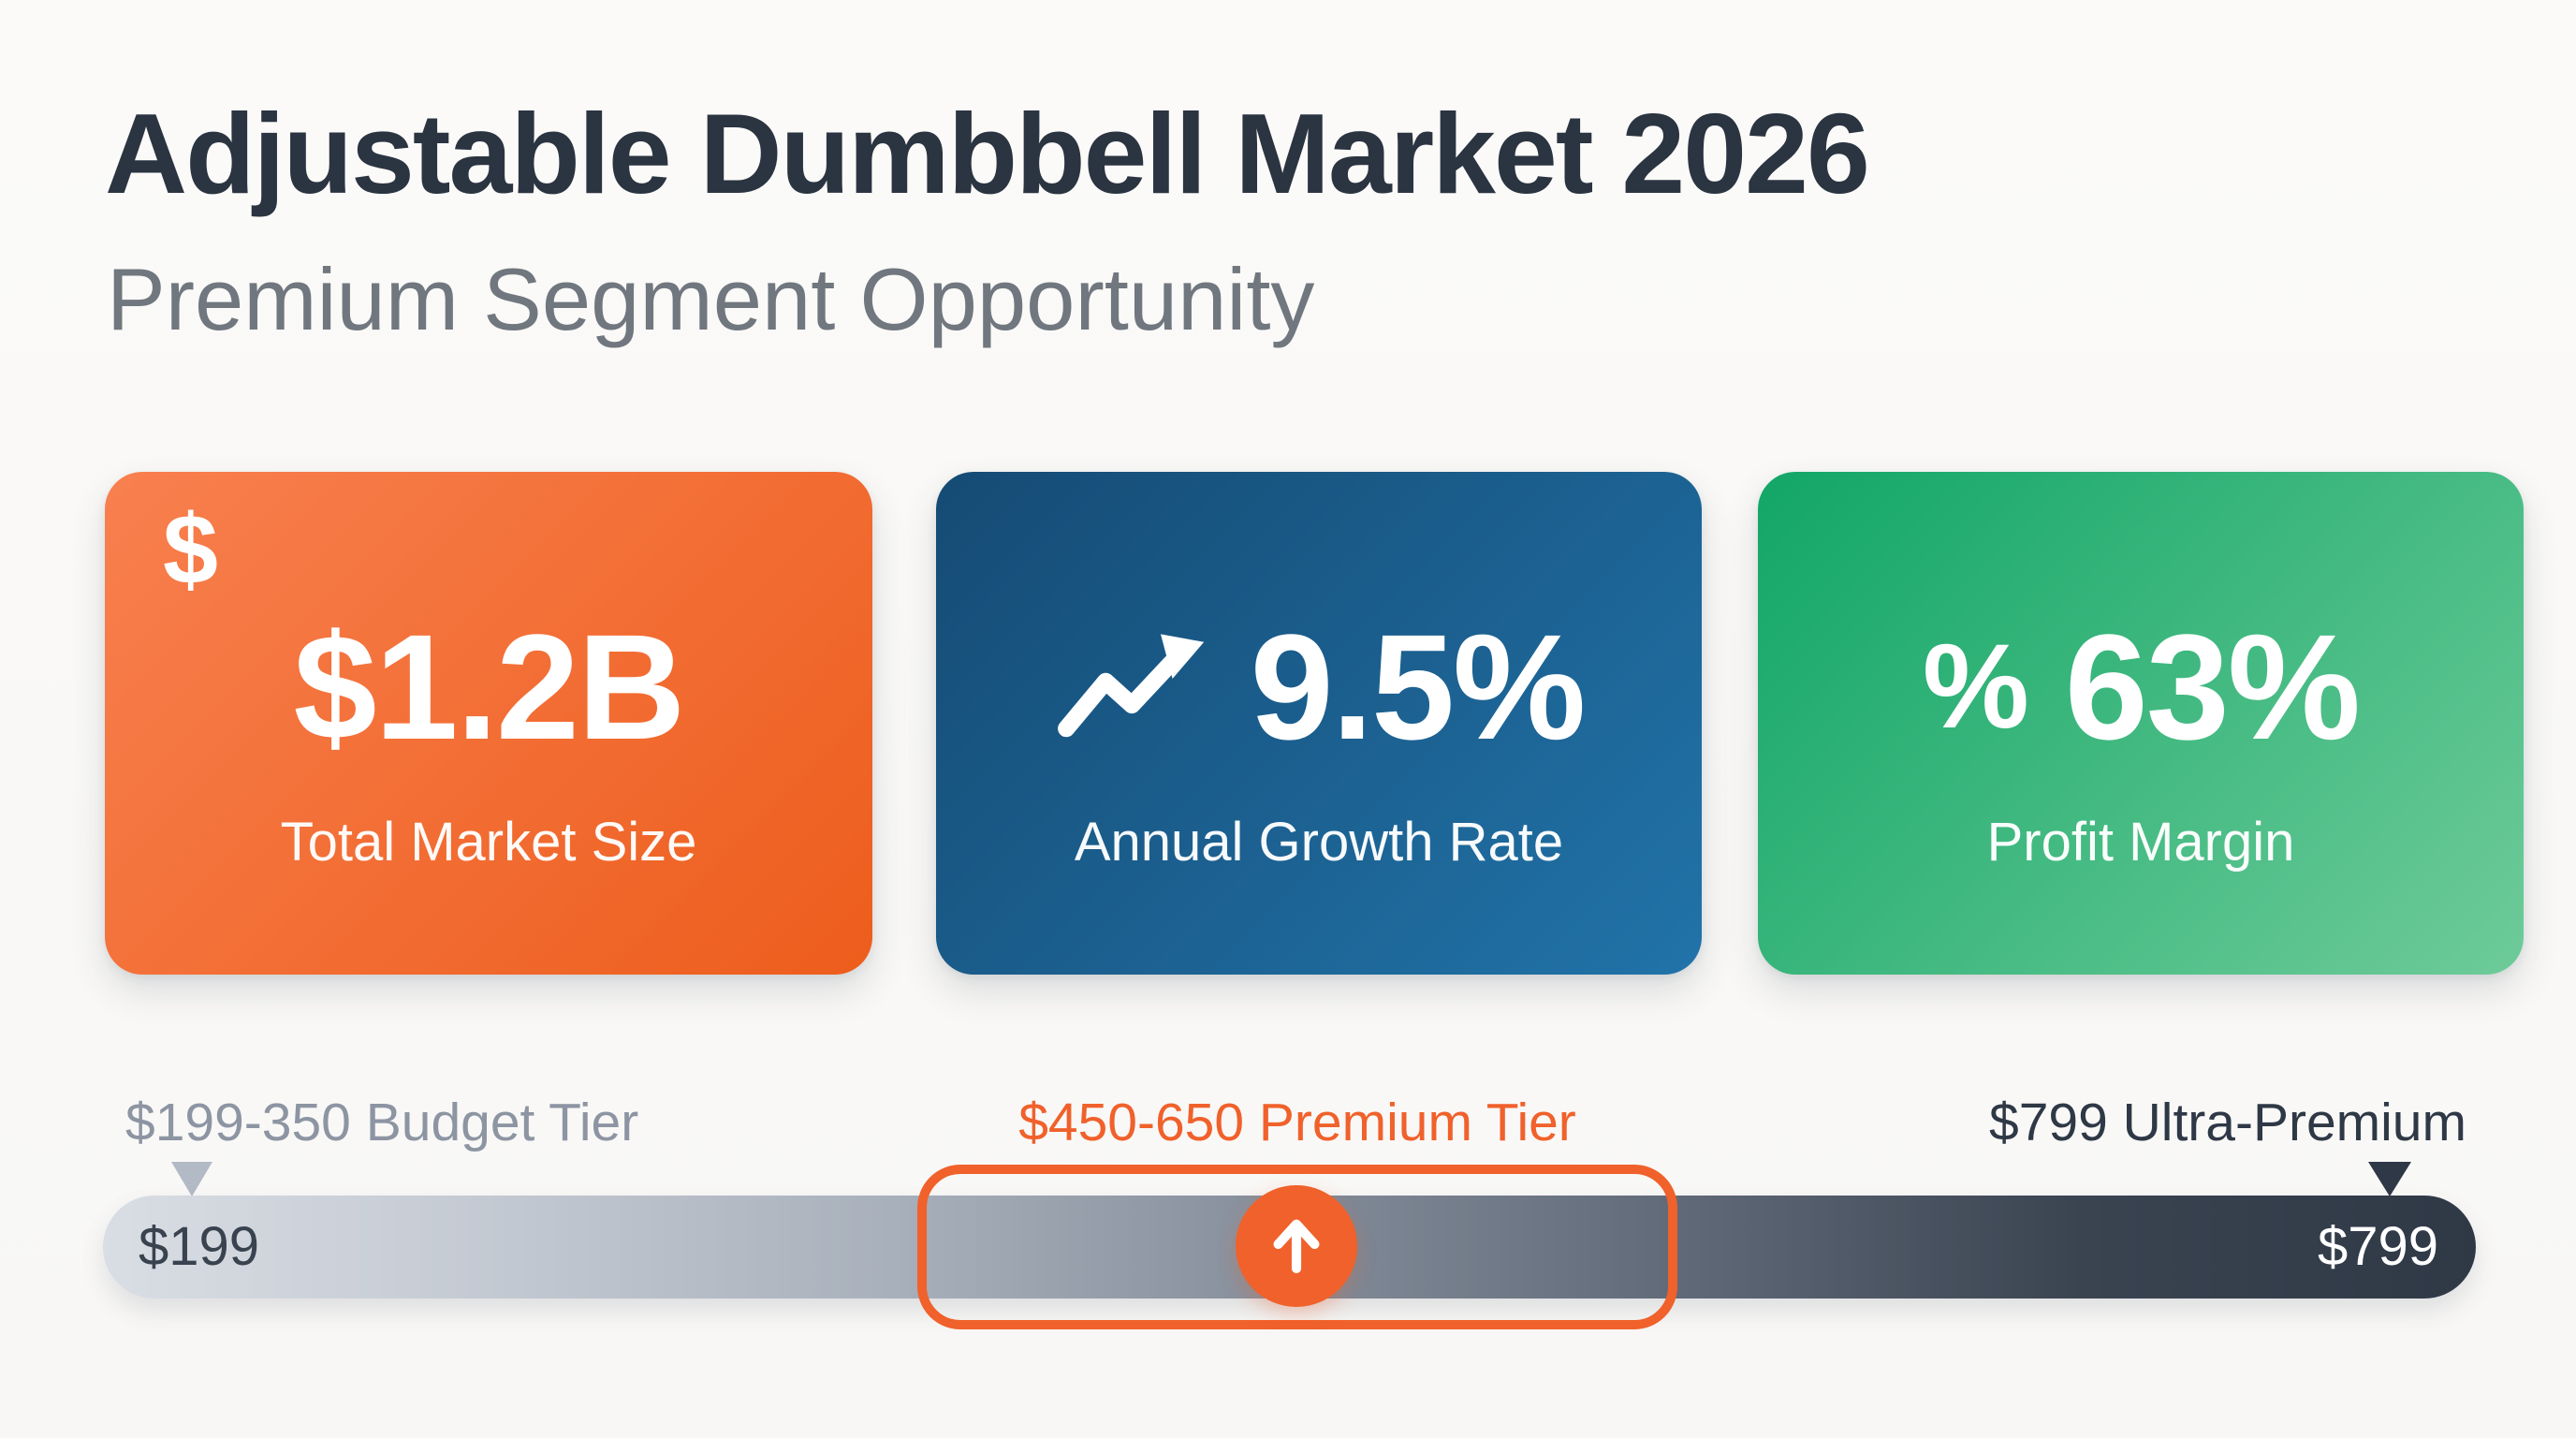 This screenshot has height=1438, width=2576. What do you see at coordinates (1134, 687) in the screenshot?
I see `trend-up-icon` at bounding box center [1134, 687].